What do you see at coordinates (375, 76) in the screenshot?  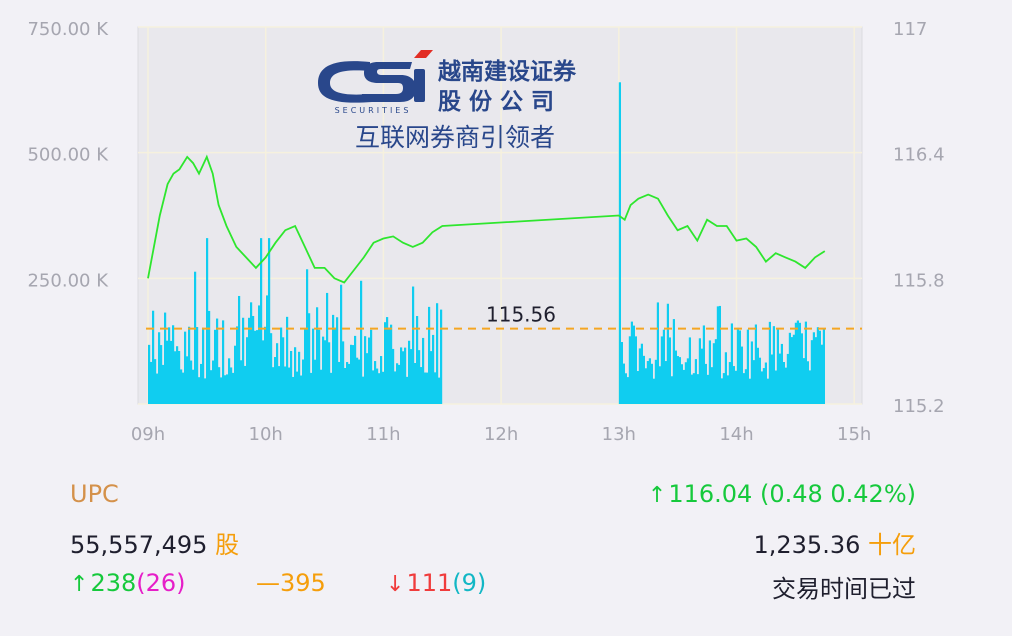 I see `logo-mark` at bounding box center [375, 76].